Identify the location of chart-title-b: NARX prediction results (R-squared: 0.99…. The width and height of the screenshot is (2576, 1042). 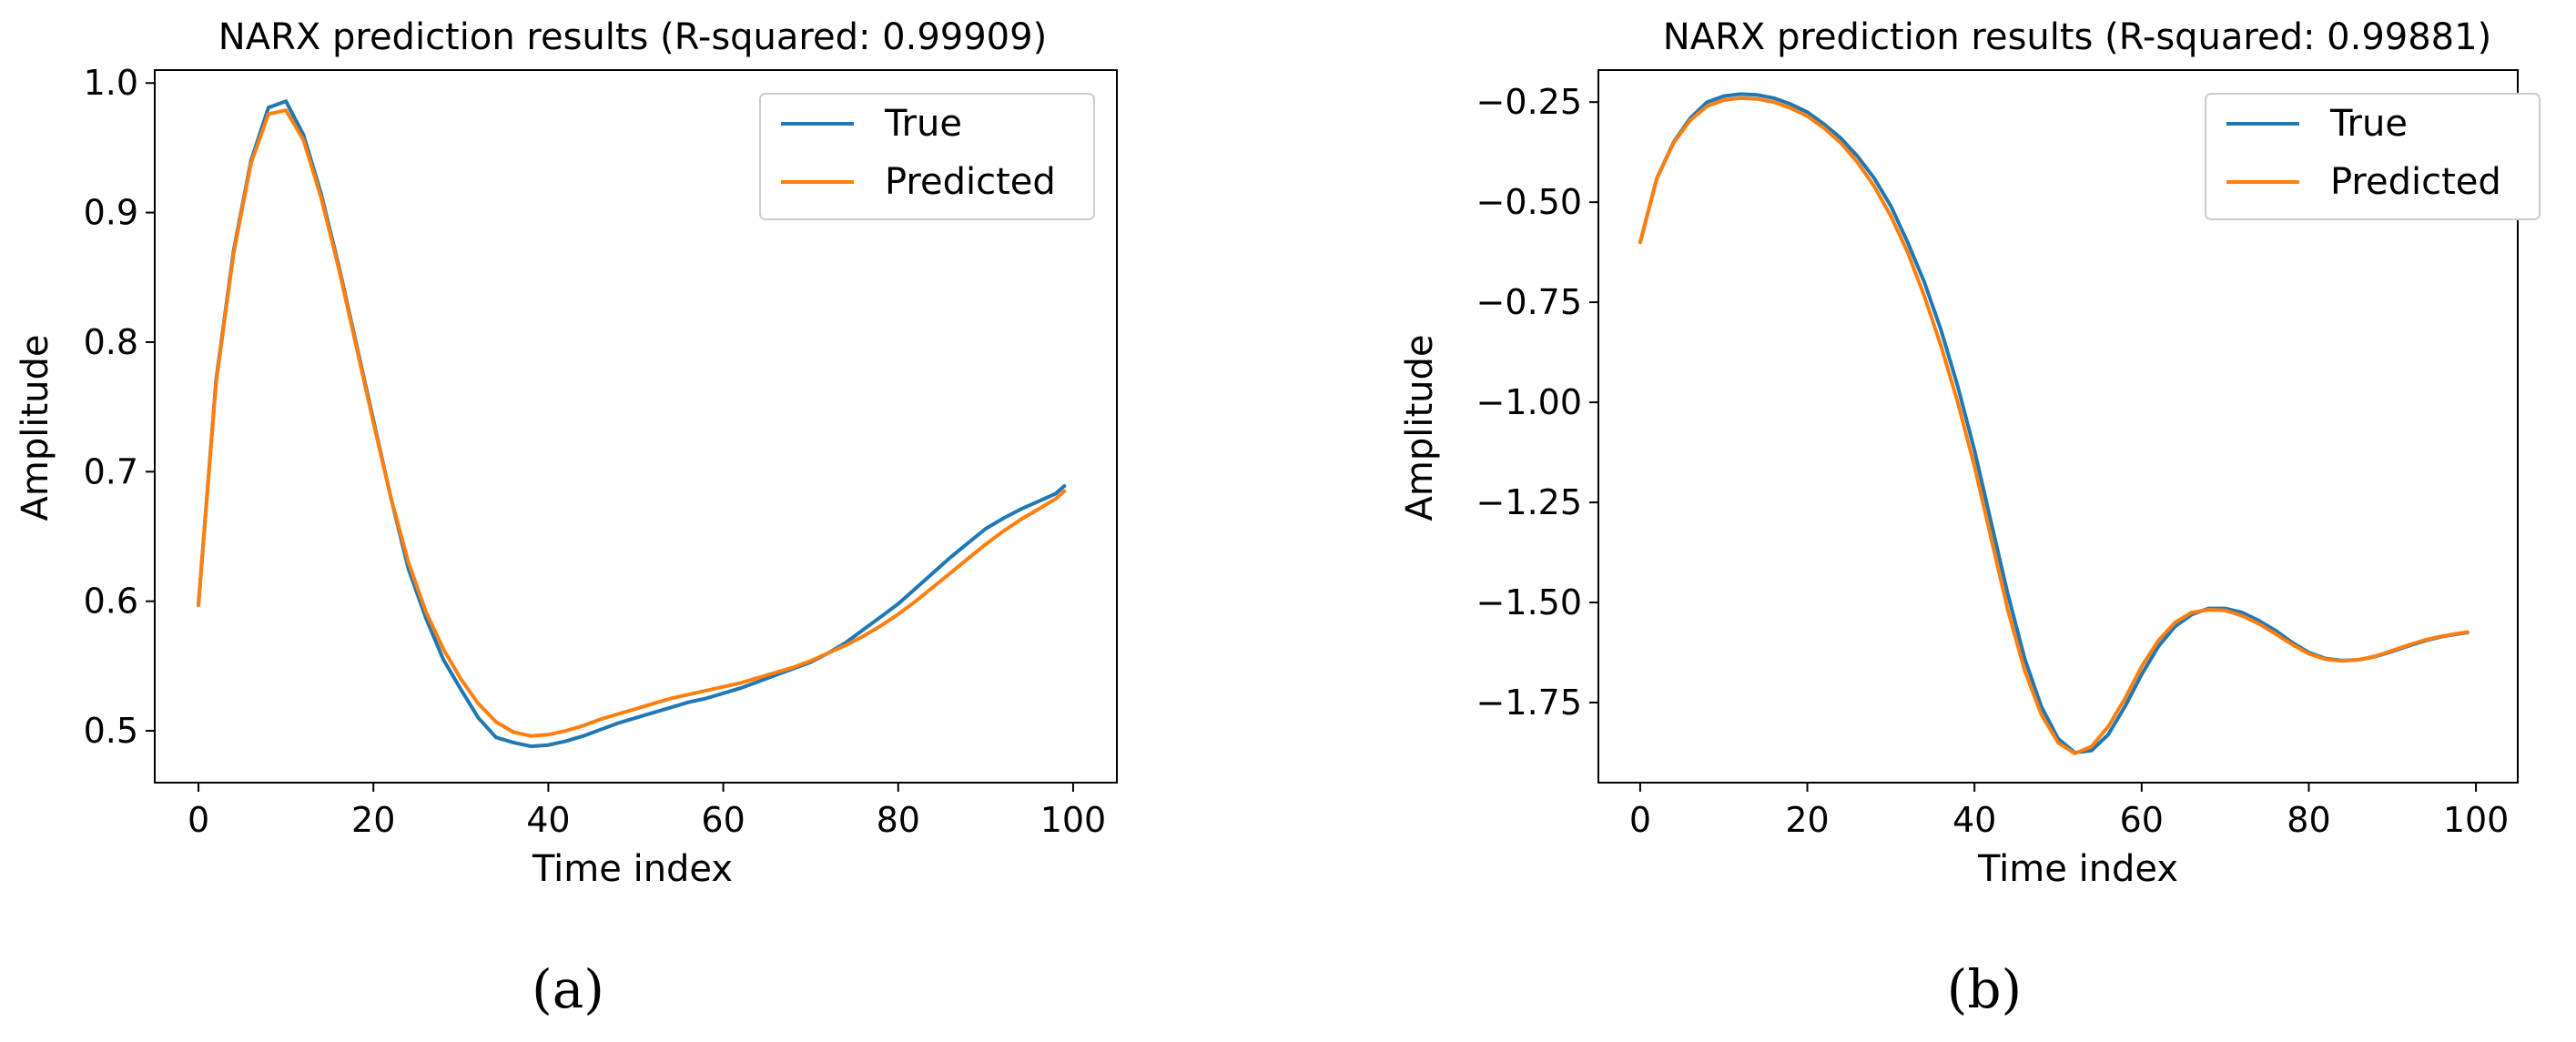
(2077, 37).